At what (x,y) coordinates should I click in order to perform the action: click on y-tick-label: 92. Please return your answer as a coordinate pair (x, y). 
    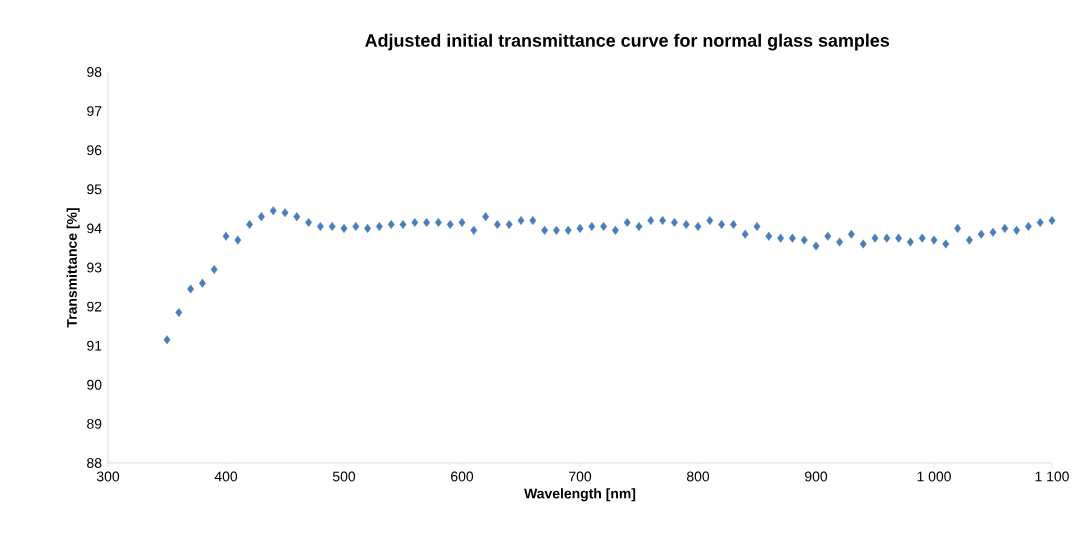
    Looking at the image, I should click on (94, 306).